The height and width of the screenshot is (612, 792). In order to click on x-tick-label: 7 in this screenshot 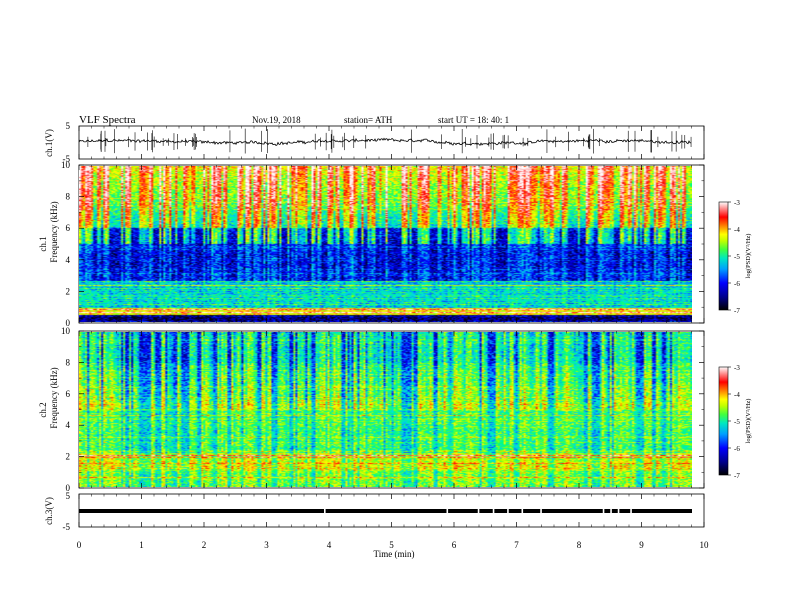, I will do `click(516, 545)`.